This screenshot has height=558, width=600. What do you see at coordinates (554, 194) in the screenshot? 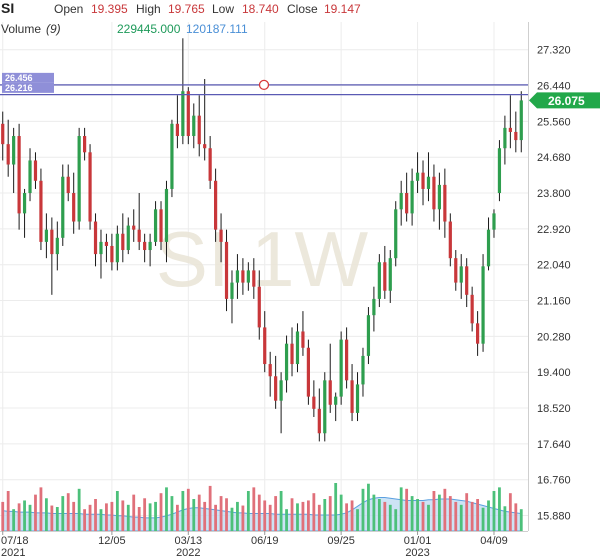
I see `price-tick-label: 23.800` at bounding box center [554, 194].